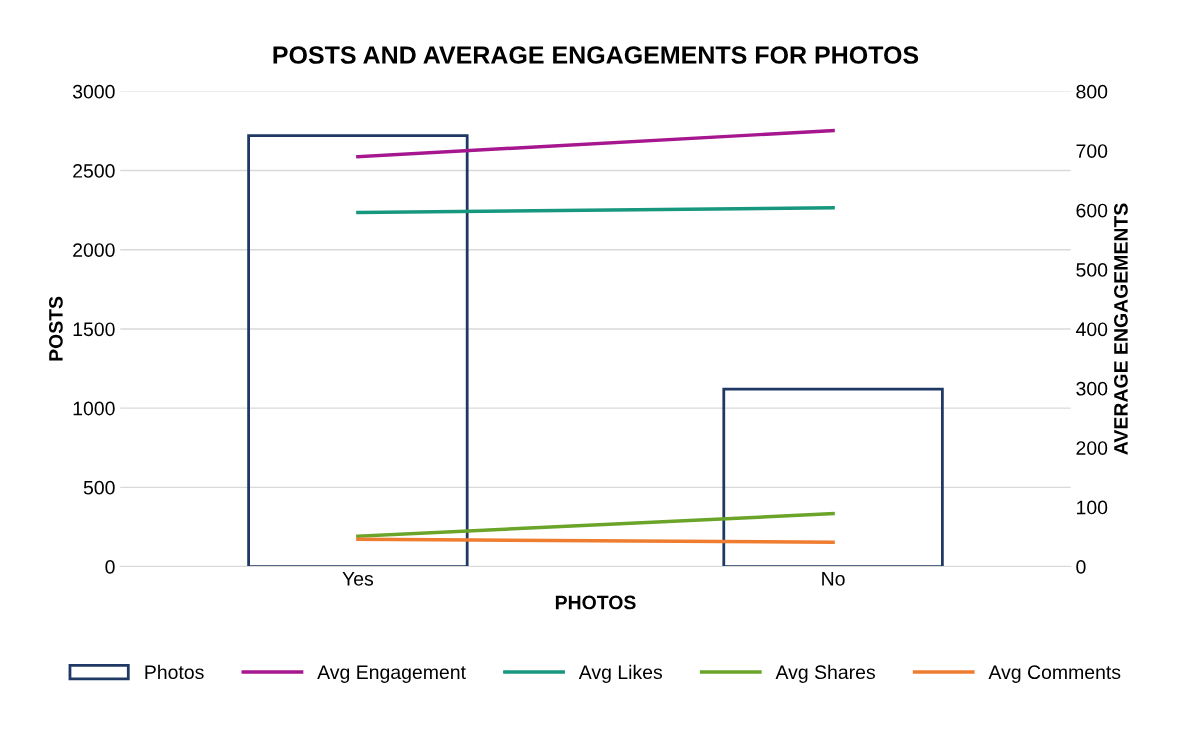 This screenshot has width=1203, height=731. I want to click on y2-tick-label: 800, so click(1092, 91).